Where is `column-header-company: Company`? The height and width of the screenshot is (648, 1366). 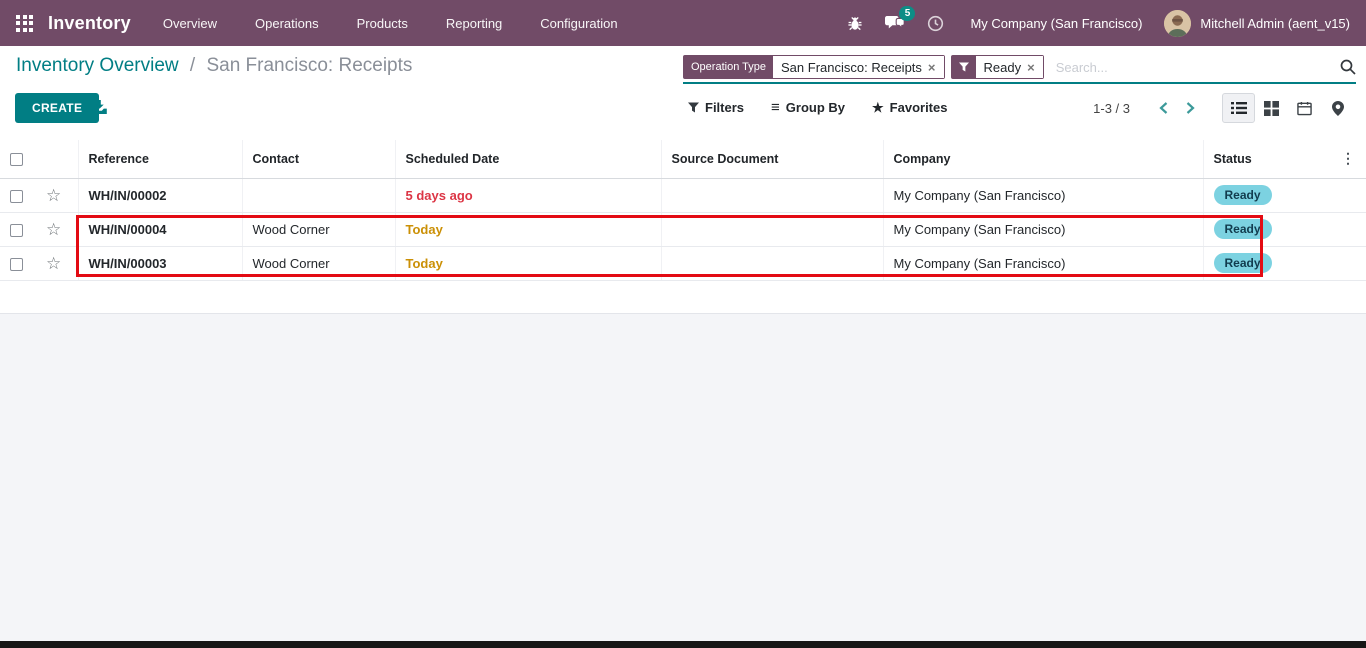 column-header-company: Company is located at coordinates (1042, 159).